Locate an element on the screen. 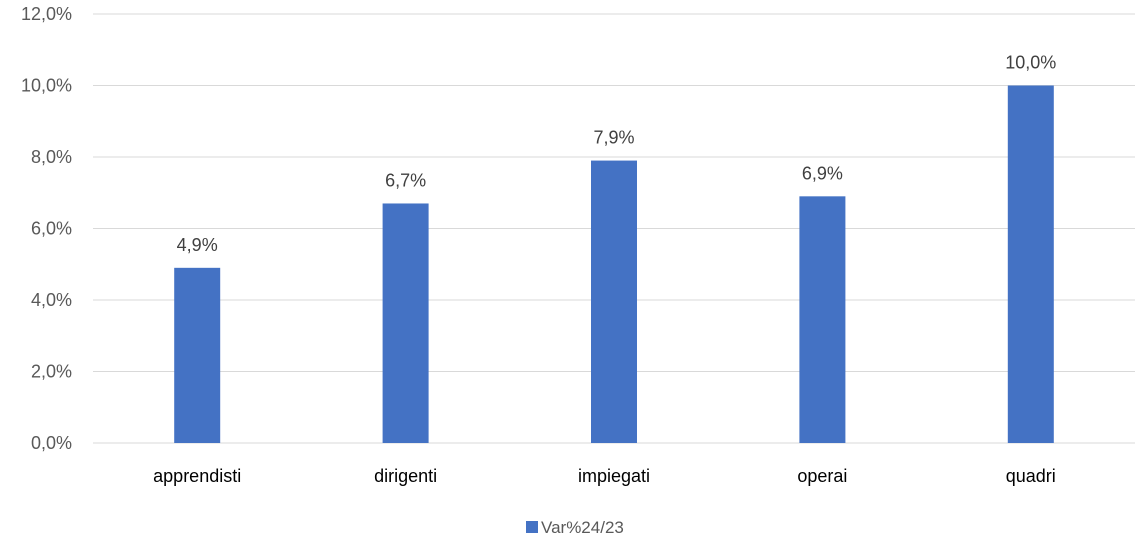 Image resolution: width=1135 pixels, height=542 pixels. x-category-label: dirigenti is located at coordinates (405, 476).